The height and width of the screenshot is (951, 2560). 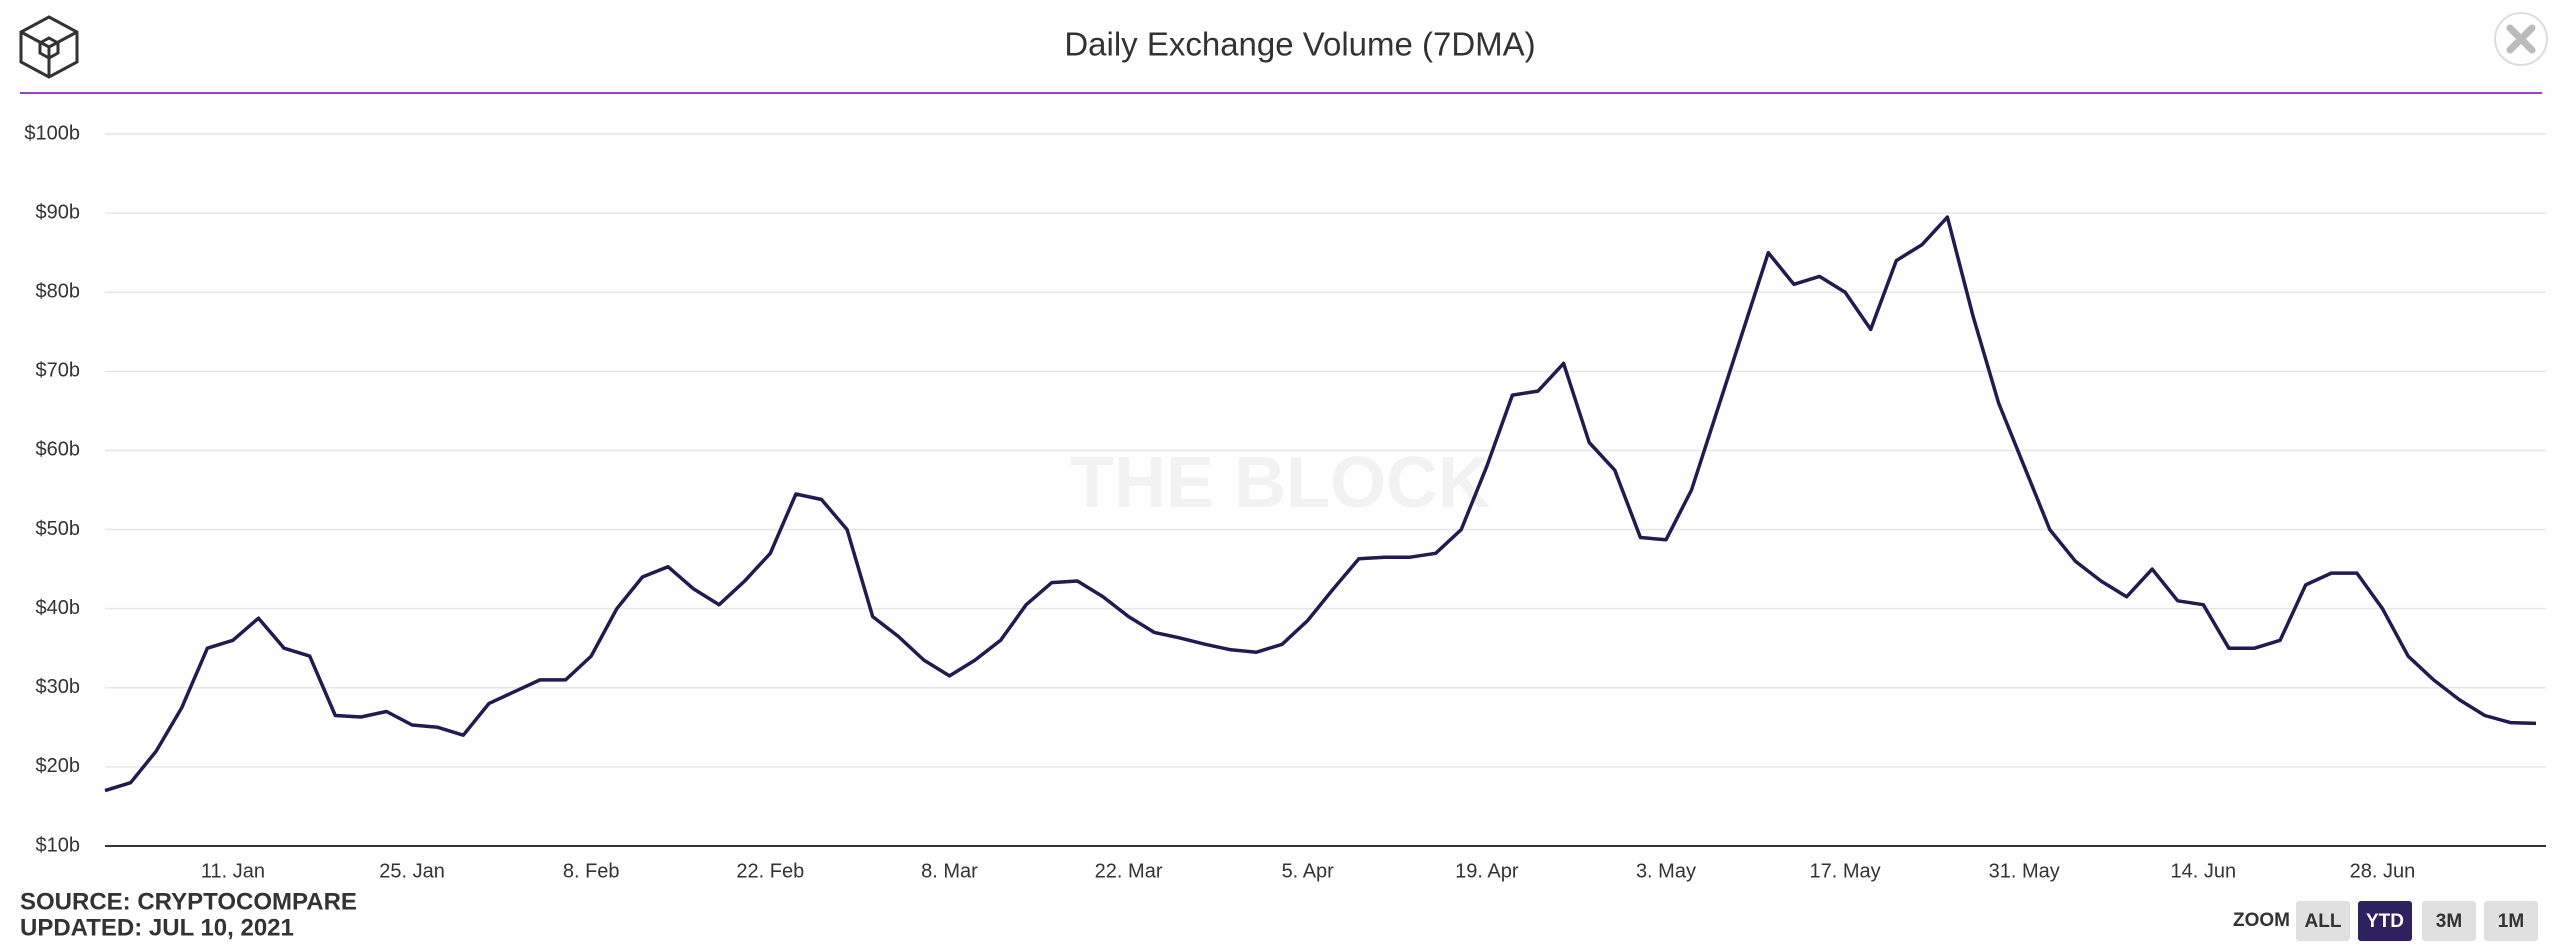 I want to click on zoom-button: YTD, so click(x=2385, y=921).